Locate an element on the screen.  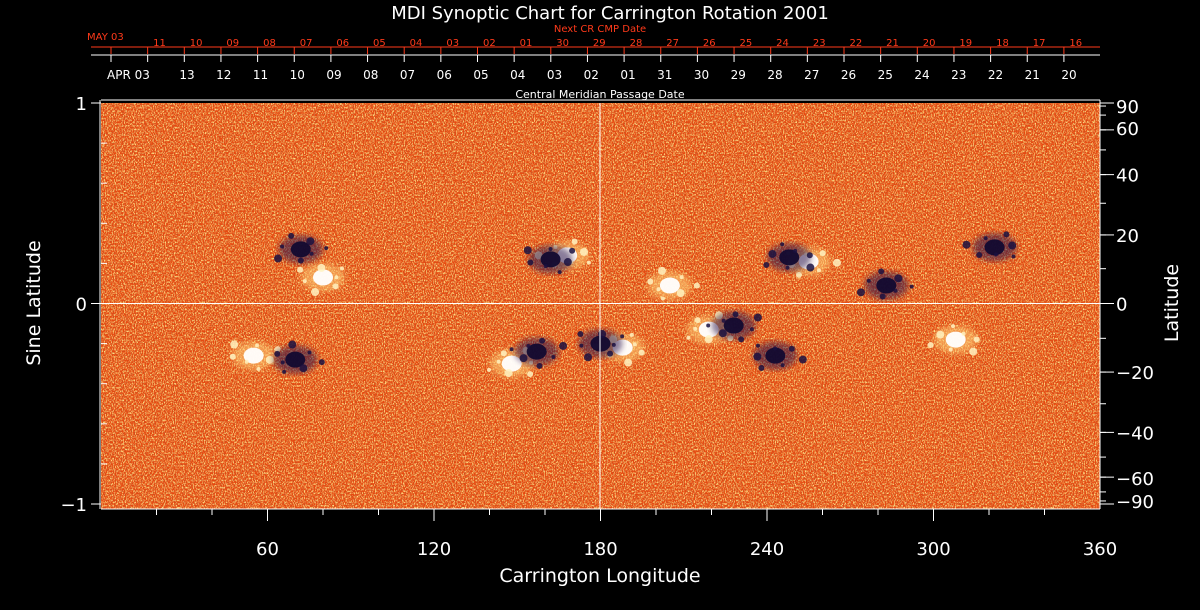
positive-flux-region is located at coordinates (673, 283).